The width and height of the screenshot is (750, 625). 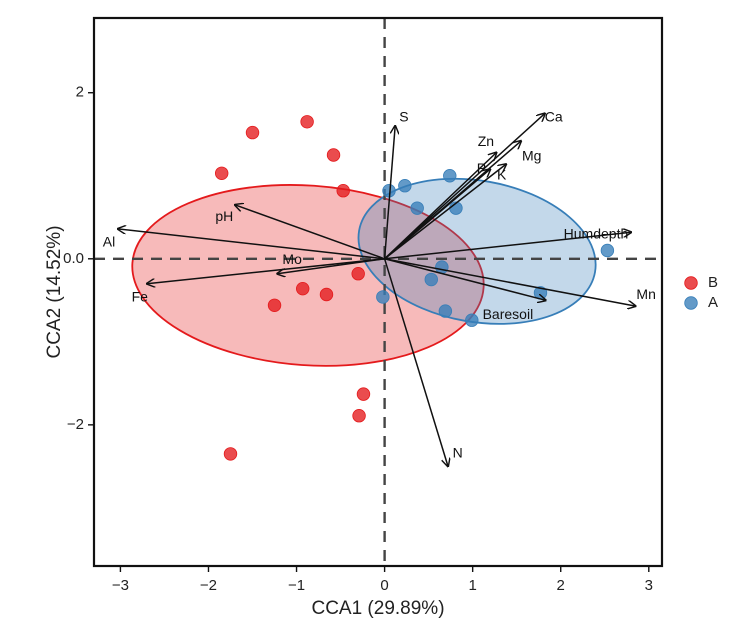 I want to click on vector-arrow-al, so click(x=251, y=244).